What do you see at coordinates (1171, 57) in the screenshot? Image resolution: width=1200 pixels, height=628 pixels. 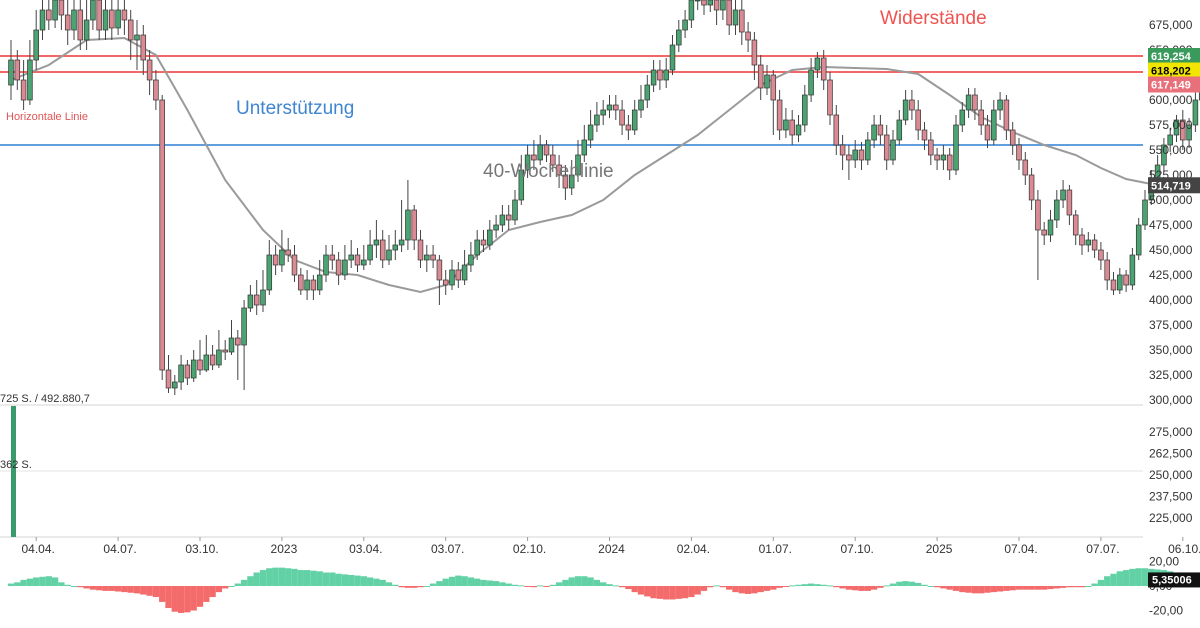 I see `price-badge-label: 619,254` at bounding box center [1171, 57].